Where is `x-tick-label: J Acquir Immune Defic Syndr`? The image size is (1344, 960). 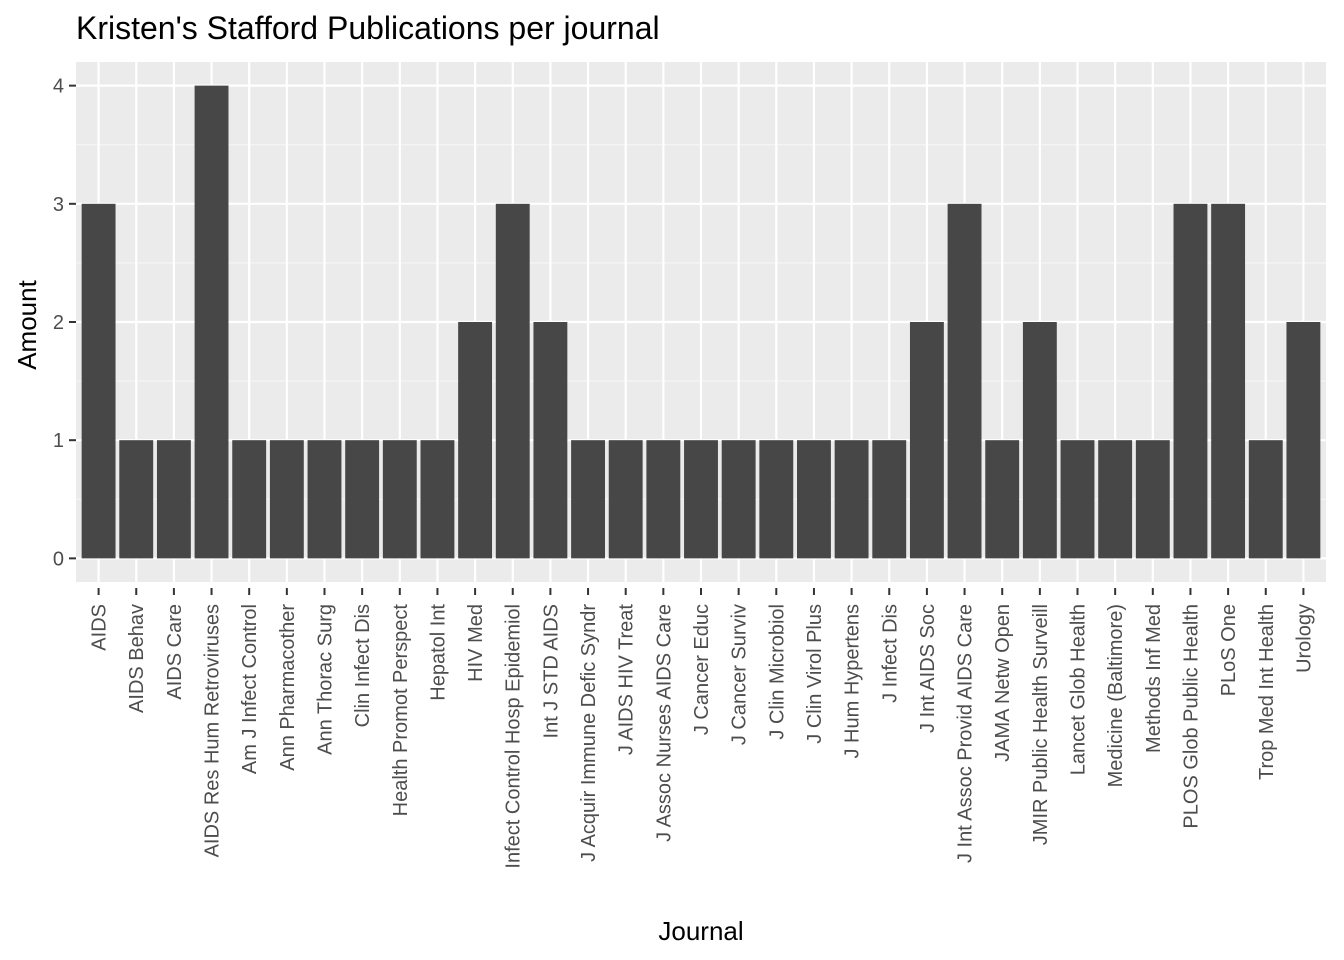 x-tick-label: J Acquir Immune Defic Syndr is located at coordinates (589, 733).